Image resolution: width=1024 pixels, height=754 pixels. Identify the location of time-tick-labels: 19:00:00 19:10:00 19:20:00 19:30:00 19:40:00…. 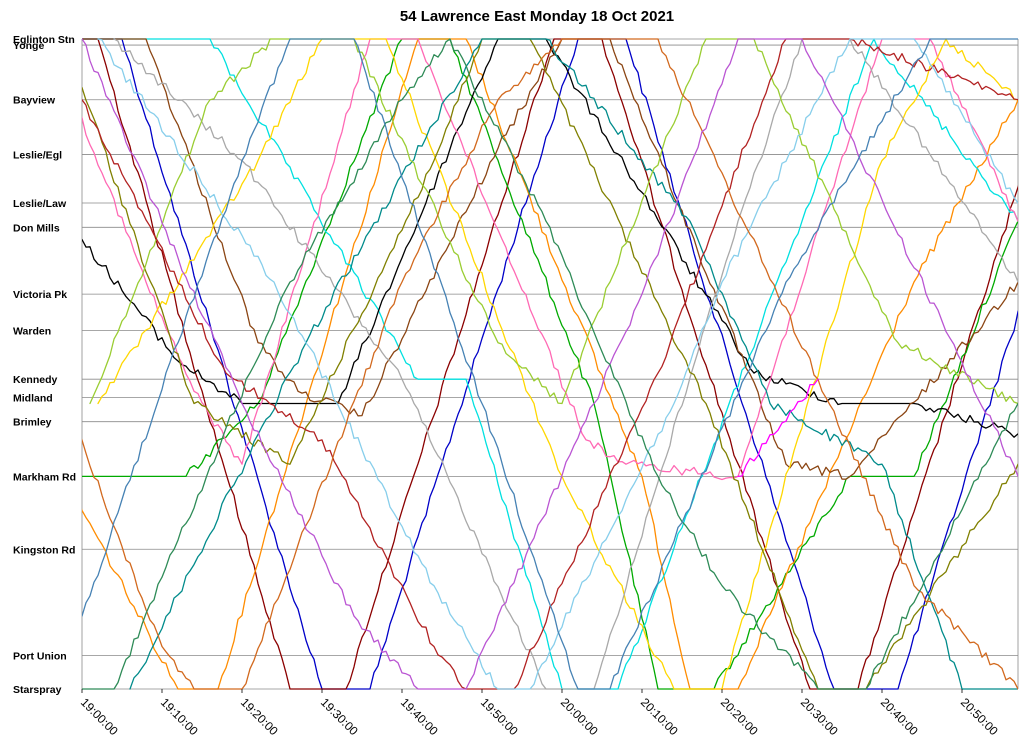
(539, 713).